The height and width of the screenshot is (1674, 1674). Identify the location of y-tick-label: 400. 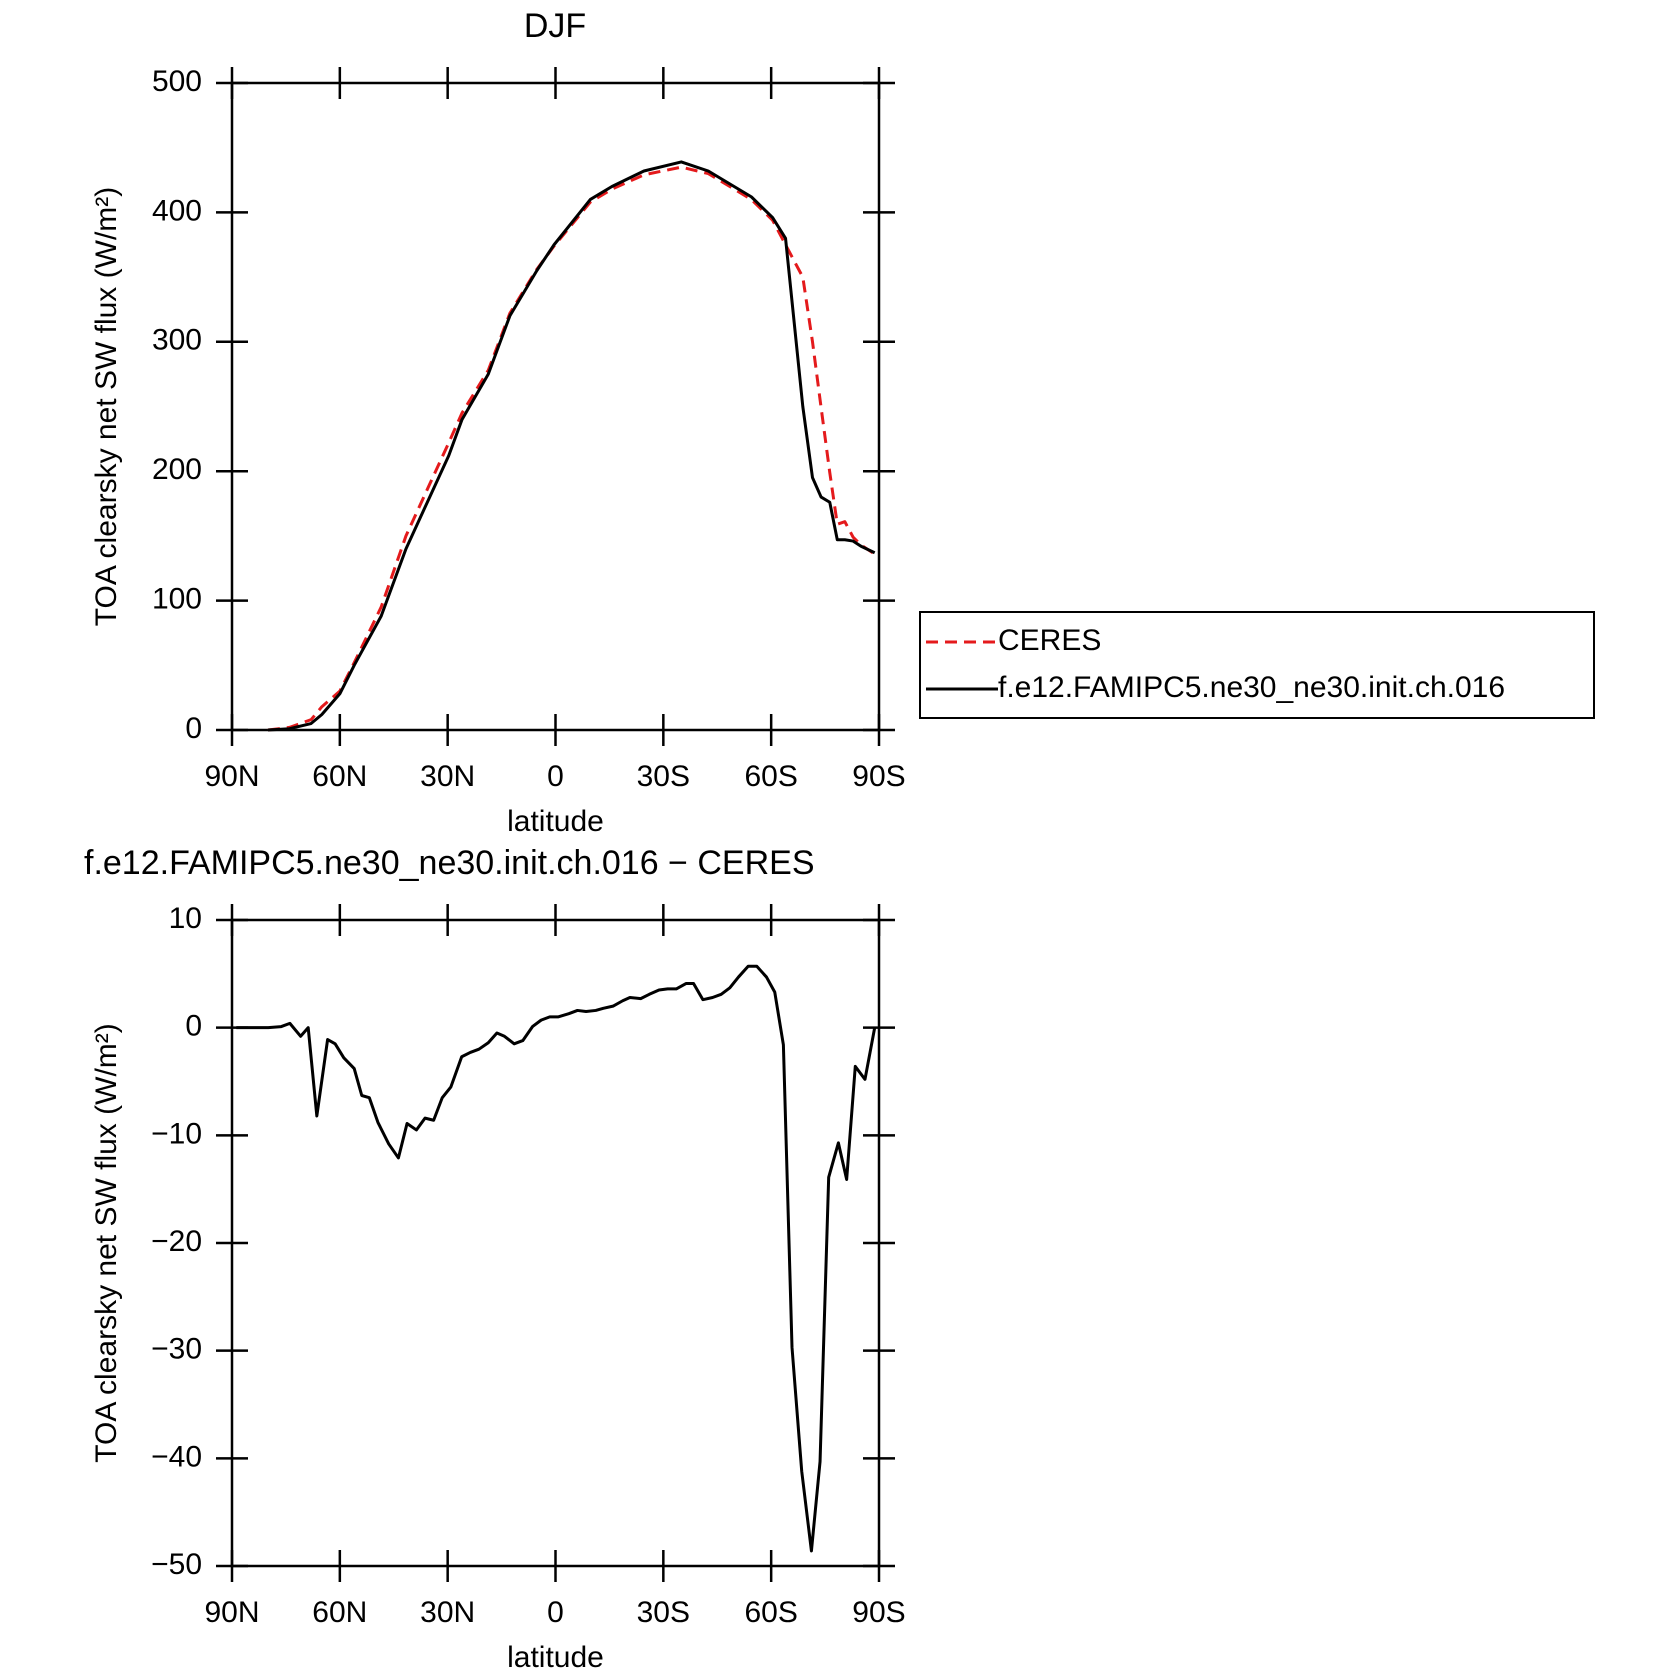
(177, 210).